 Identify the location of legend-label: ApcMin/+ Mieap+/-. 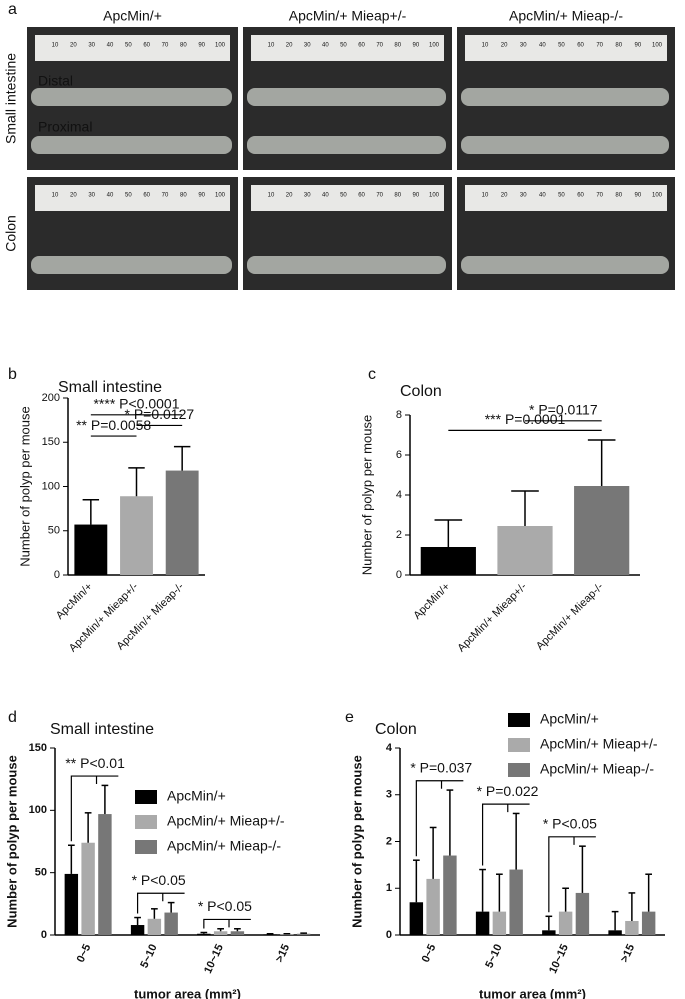
(226, 821).